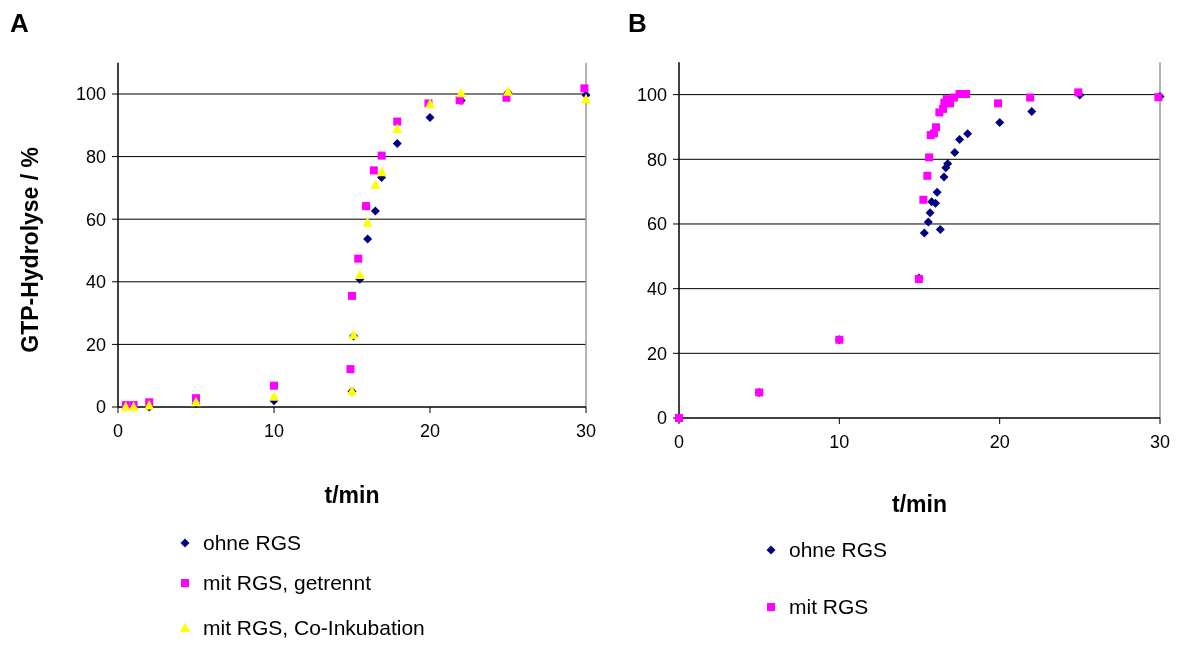 Image resolution: width=1181 pixels, height=645 pixels. I want to click on y-axis-title: GTP-Hydrolyse / %, so click(30, 249).